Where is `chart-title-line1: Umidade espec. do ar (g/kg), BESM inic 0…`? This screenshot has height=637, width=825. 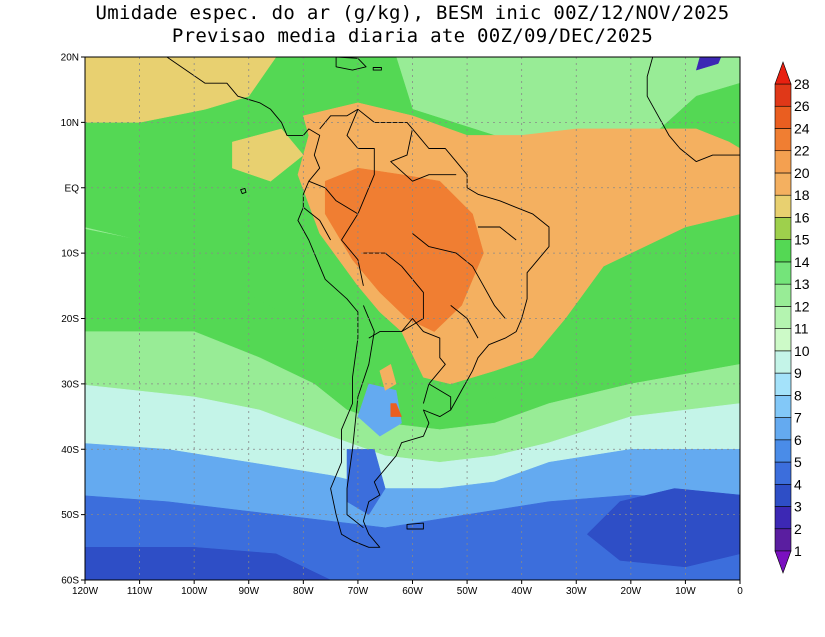
chart-title-line1: Umidade espec. do ar (g/kg), BESM inic 0… is located at coordinates (412, 13).